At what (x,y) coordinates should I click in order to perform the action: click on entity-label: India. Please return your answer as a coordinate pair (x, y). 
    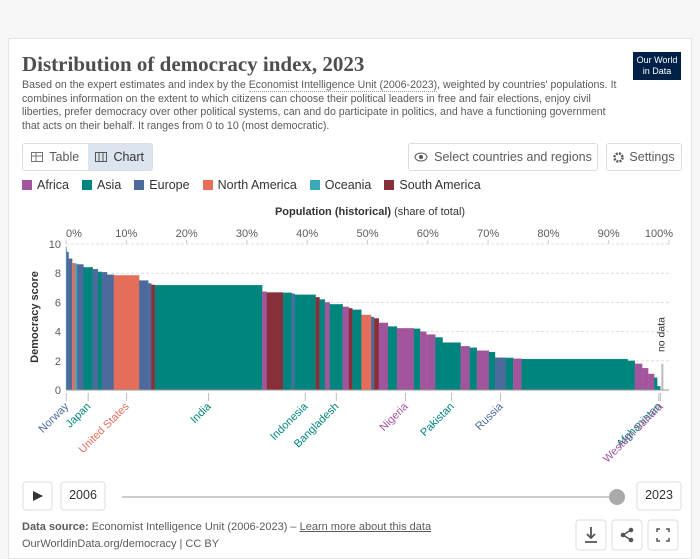
    Looking at the image, I should click on (201, 413).